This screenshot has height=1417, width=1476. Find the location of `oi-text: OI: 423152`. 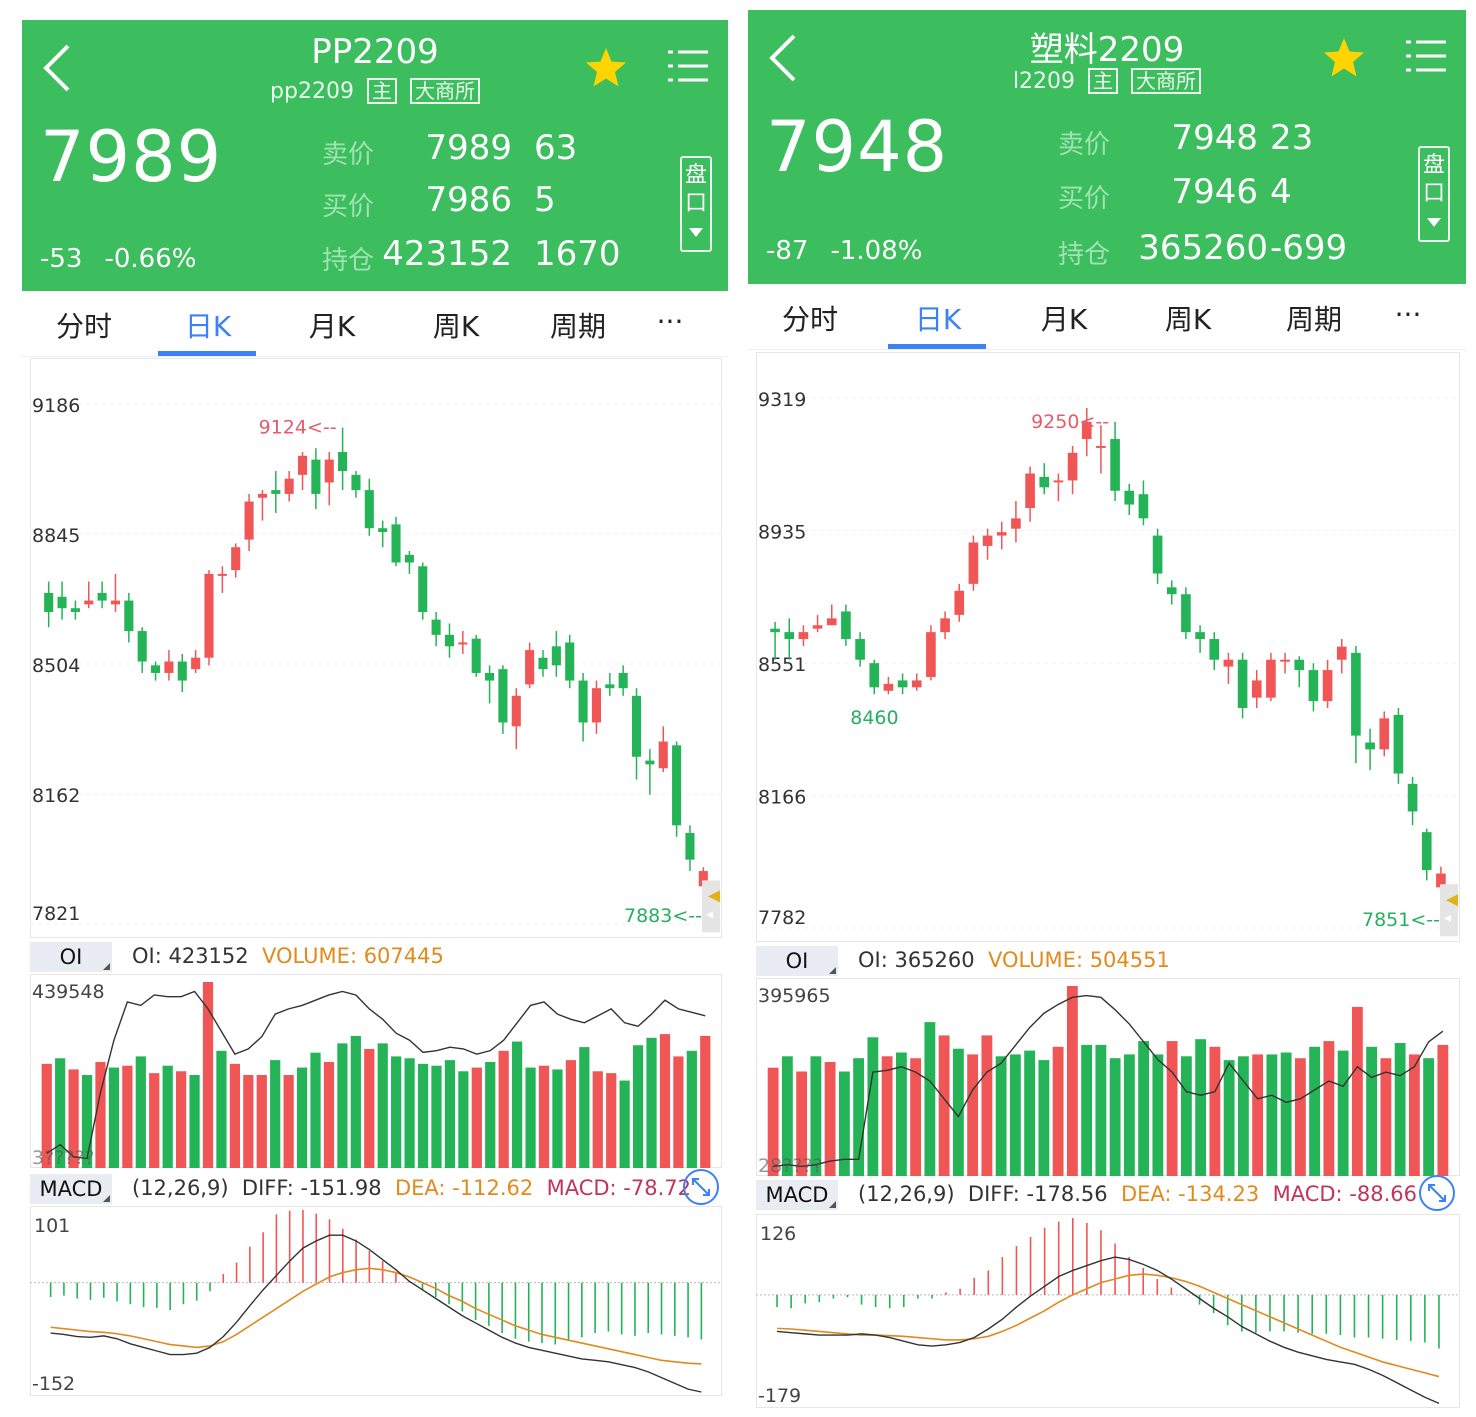

oi-text: OI: 423152 is located at coordinates (190, 956).